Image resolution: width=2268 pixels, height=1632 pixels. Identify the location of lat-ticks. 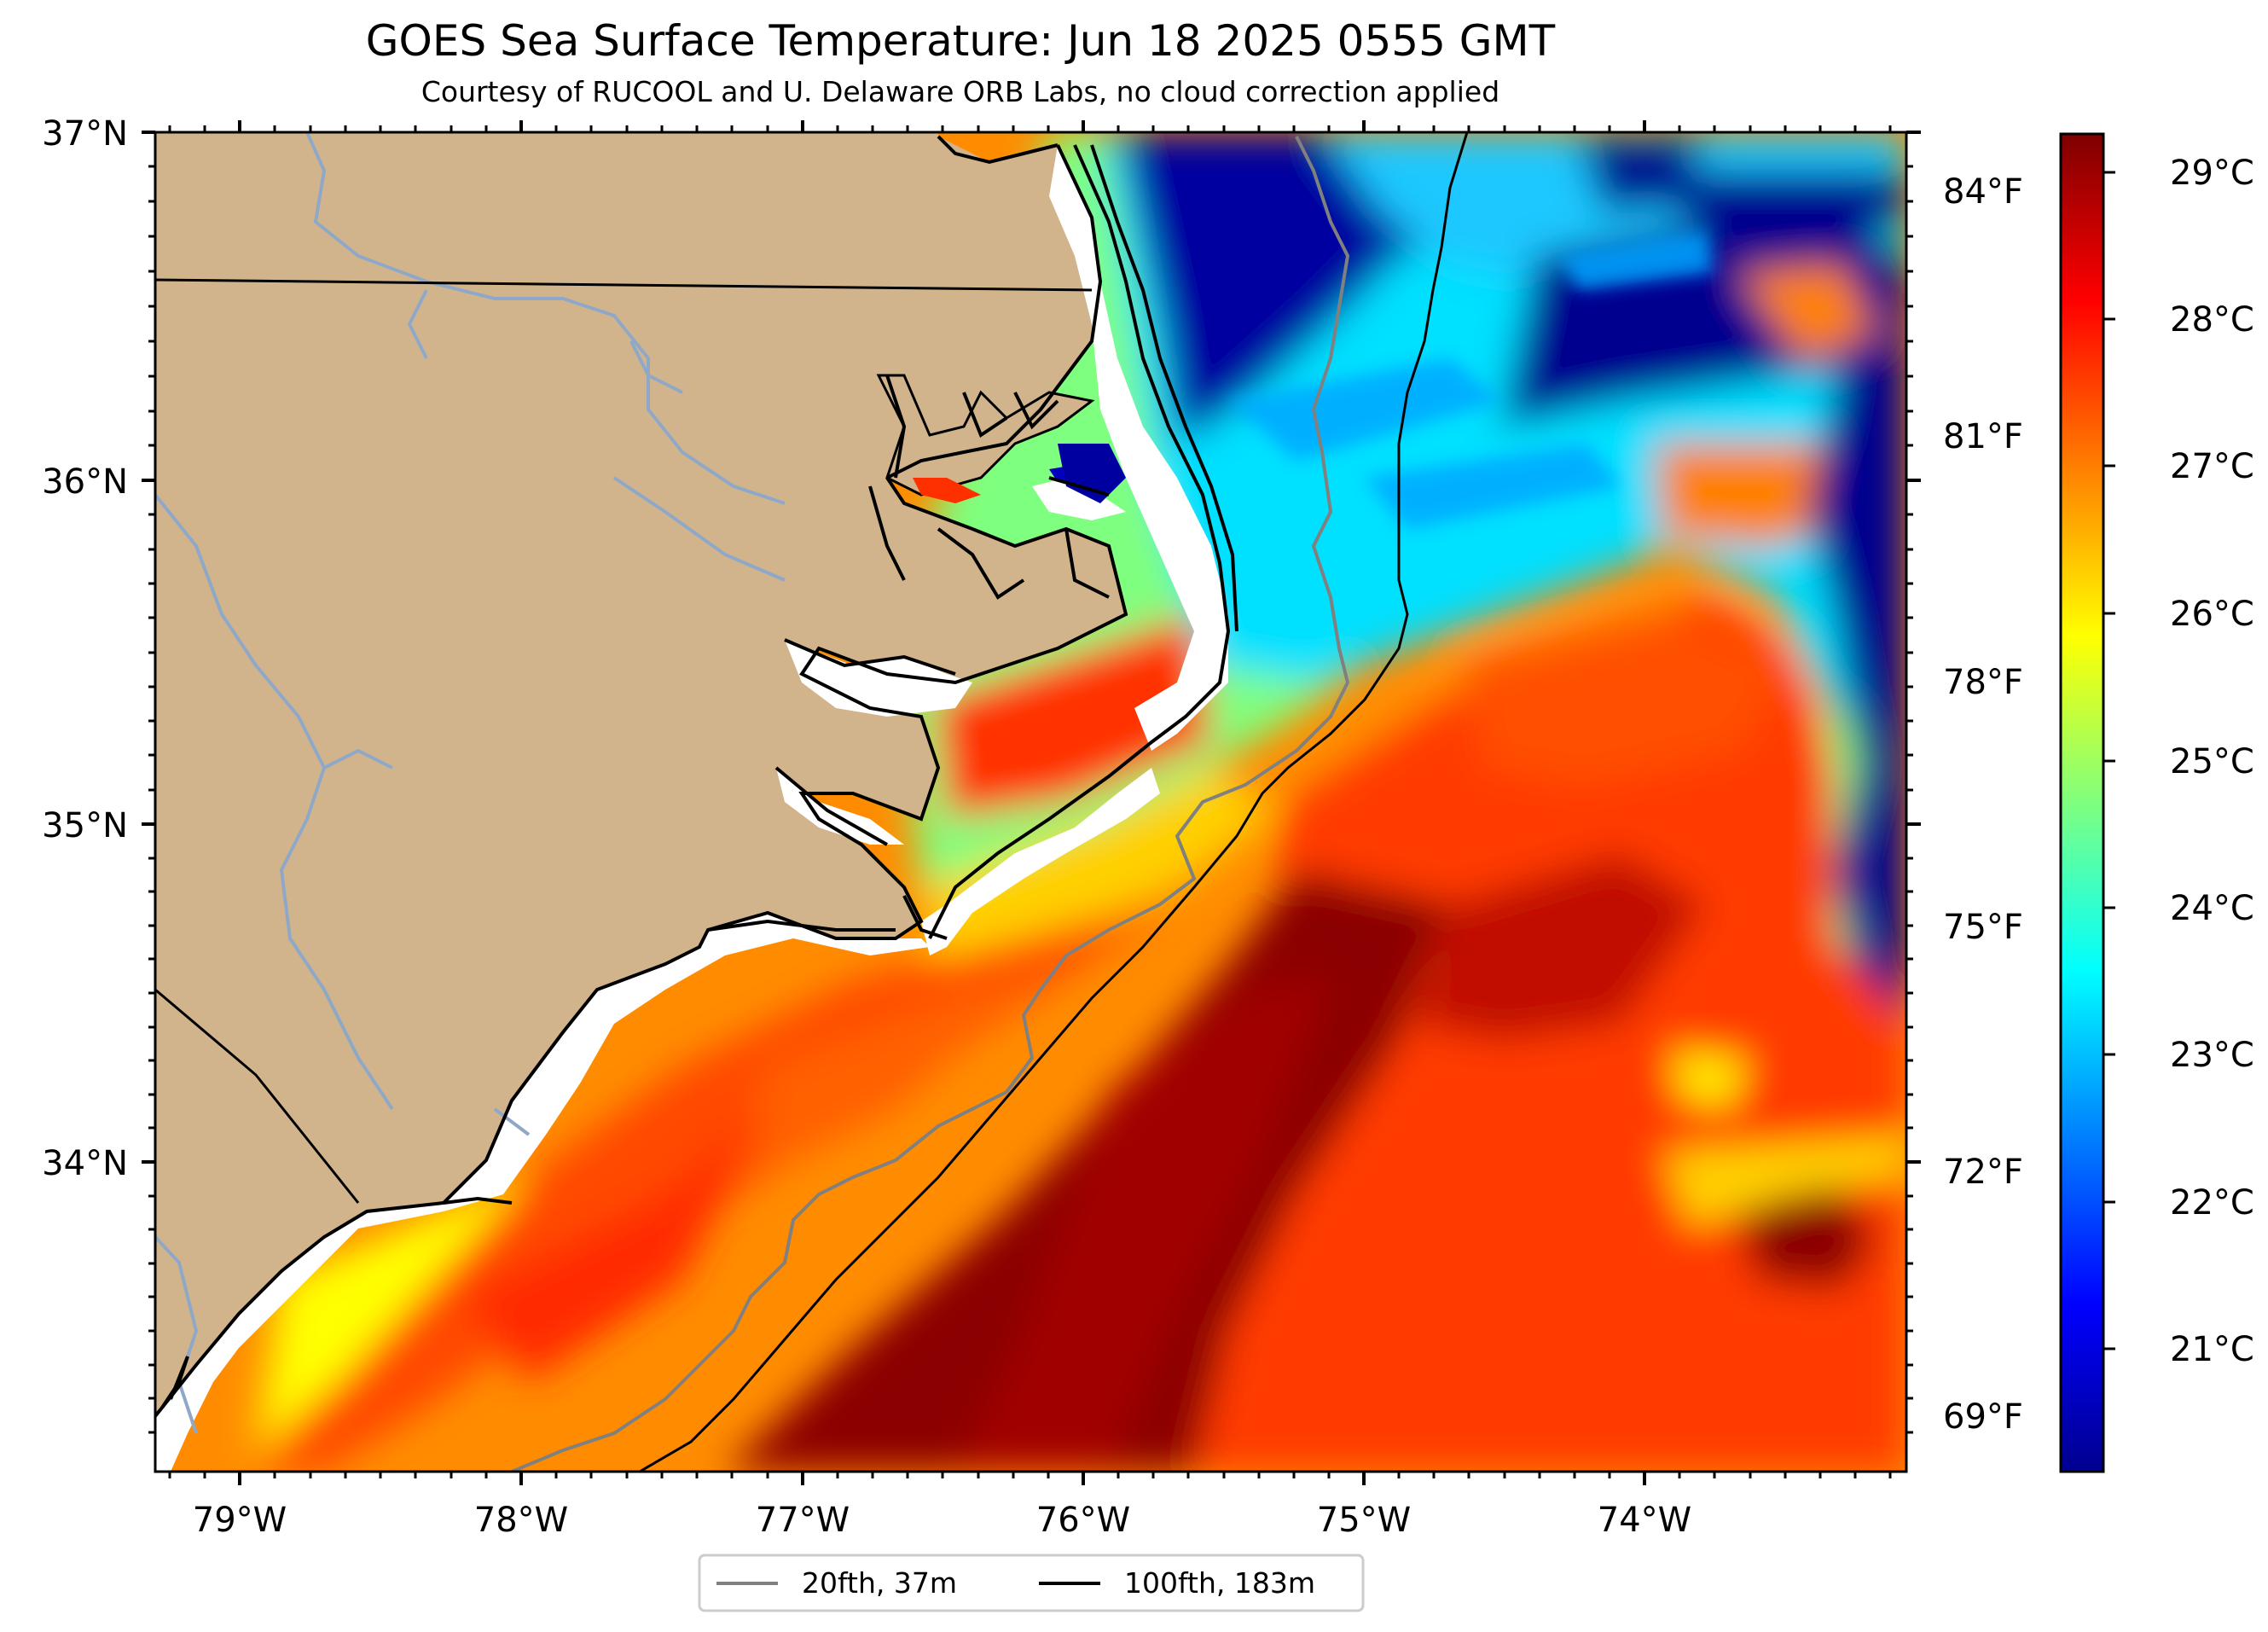
(148, 647).